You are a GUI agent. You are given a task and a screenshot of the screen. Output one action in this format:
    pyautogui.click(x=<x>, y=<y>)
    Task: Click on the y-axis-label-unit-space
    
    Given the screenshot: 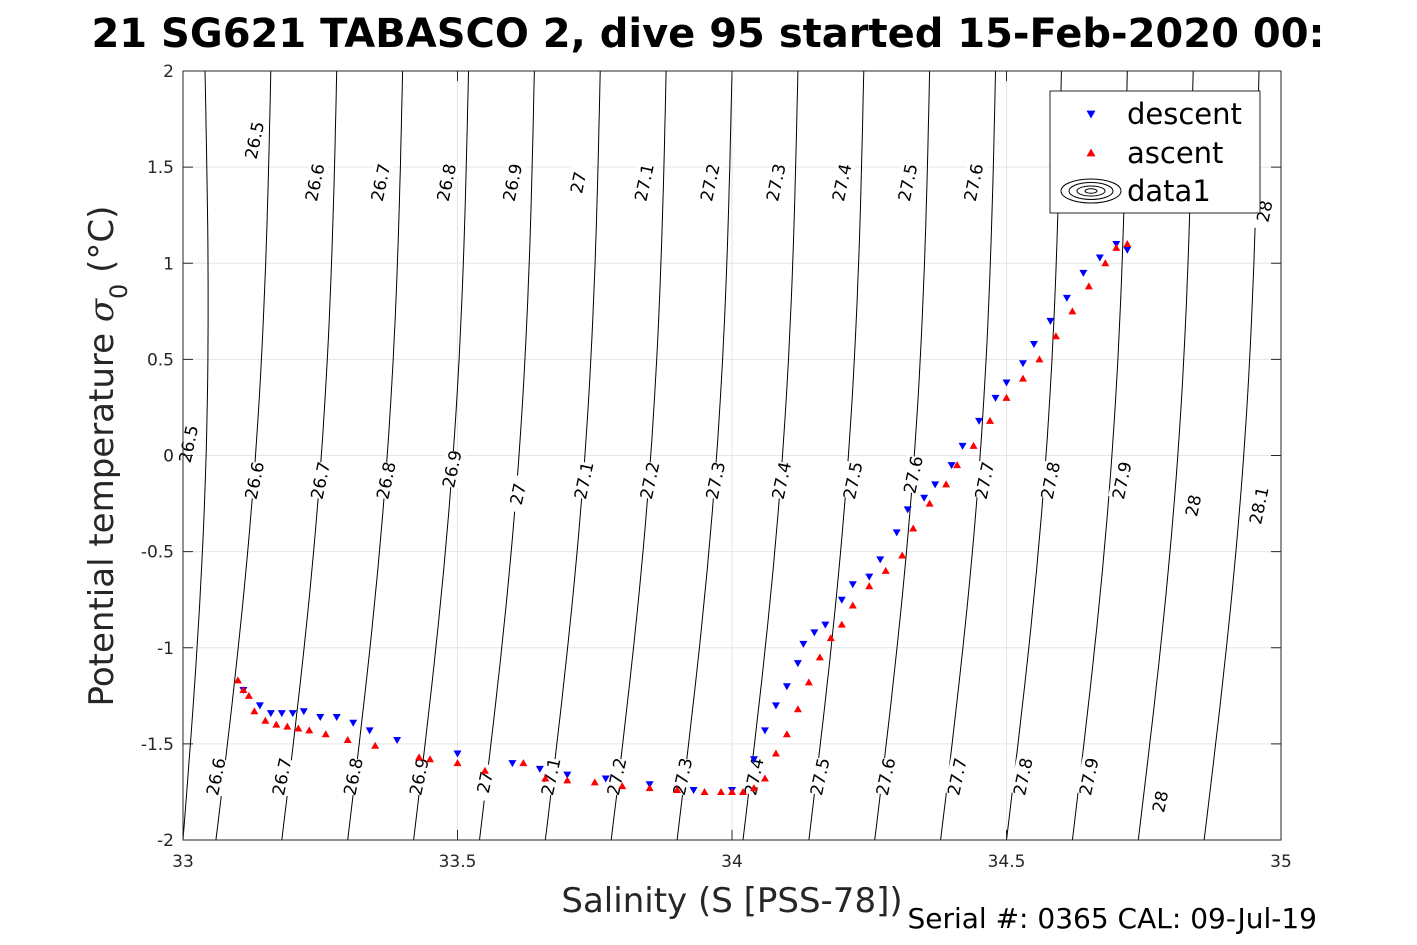 What is the action you would take?
    pyautogui.click(x=102, y=278)
    